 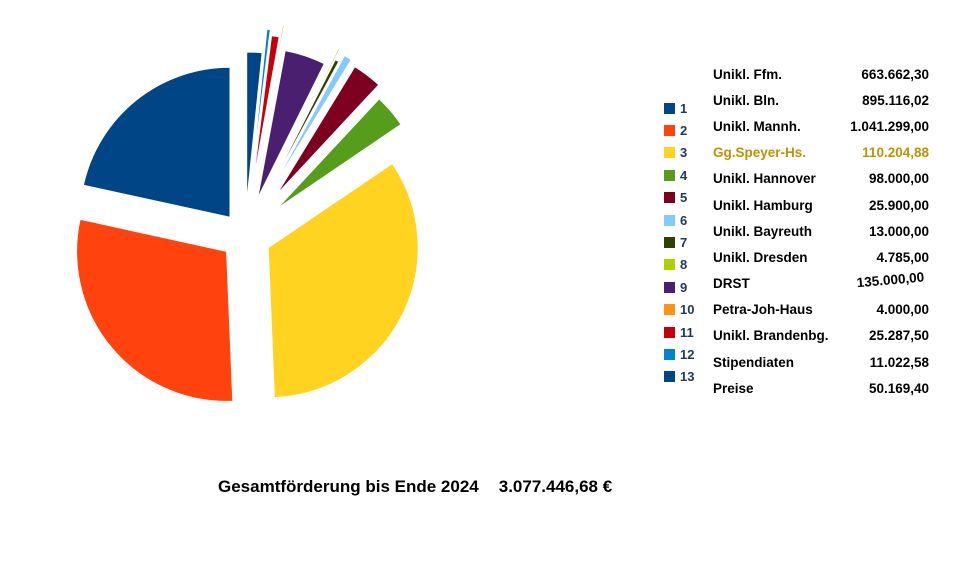 I want to click on legend-number: 7, so click(x=684, y=243).